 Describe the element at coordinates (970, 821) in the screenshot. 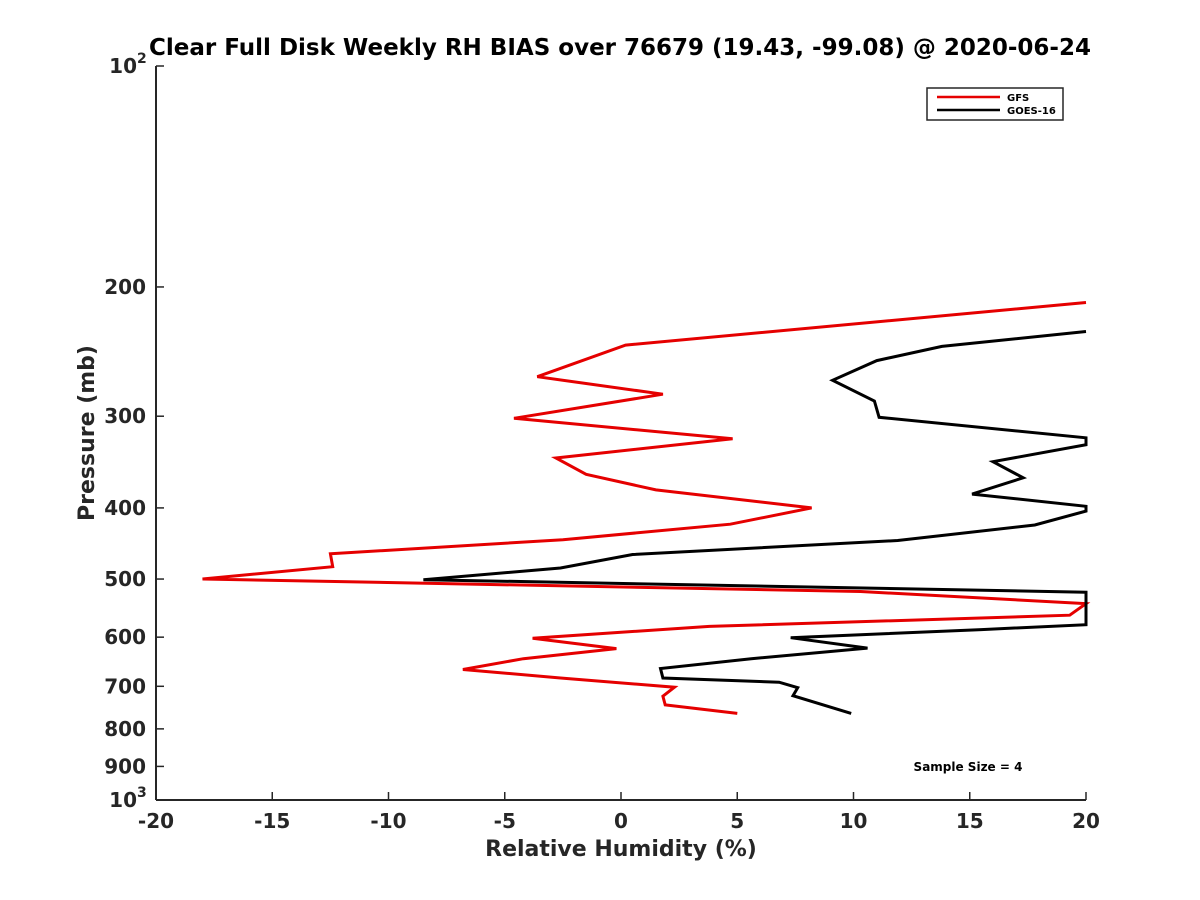

I see `x-tick-label: 15` at that location.